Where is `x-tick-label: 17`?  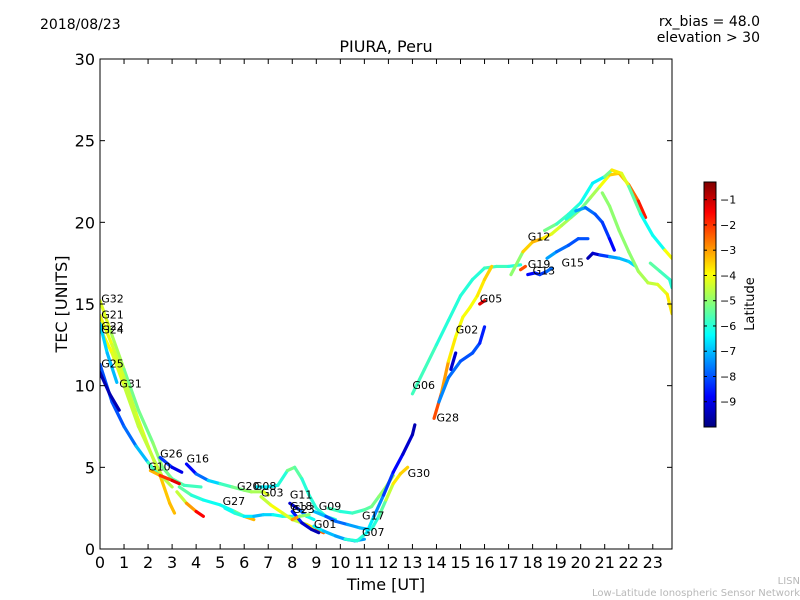
x-tick-label: 17 is located at coordinates (508, 562).